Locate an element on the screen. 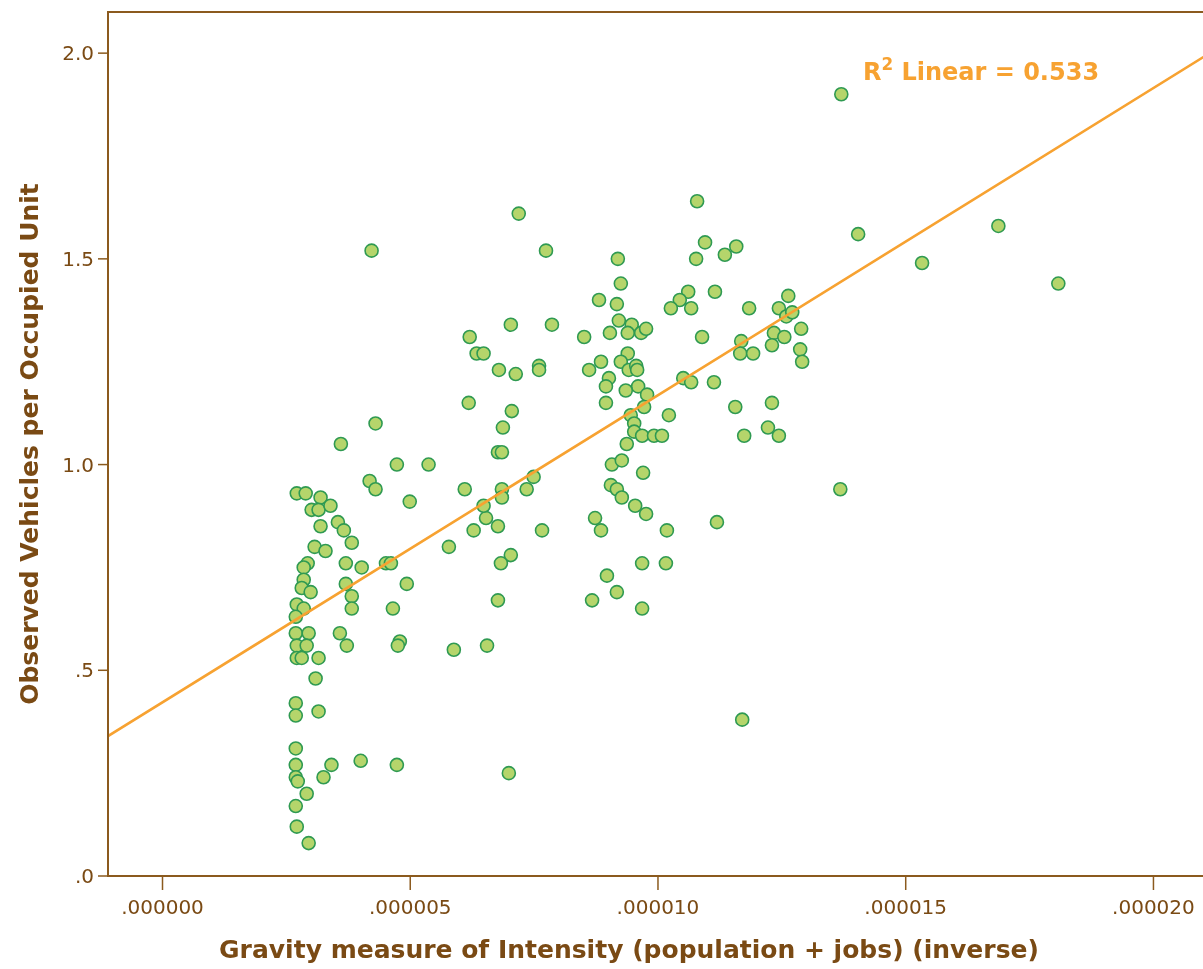 The width and height of the screenshot is (1203, 969). y-tick-label: .5 is located at coordinates (84, 670).